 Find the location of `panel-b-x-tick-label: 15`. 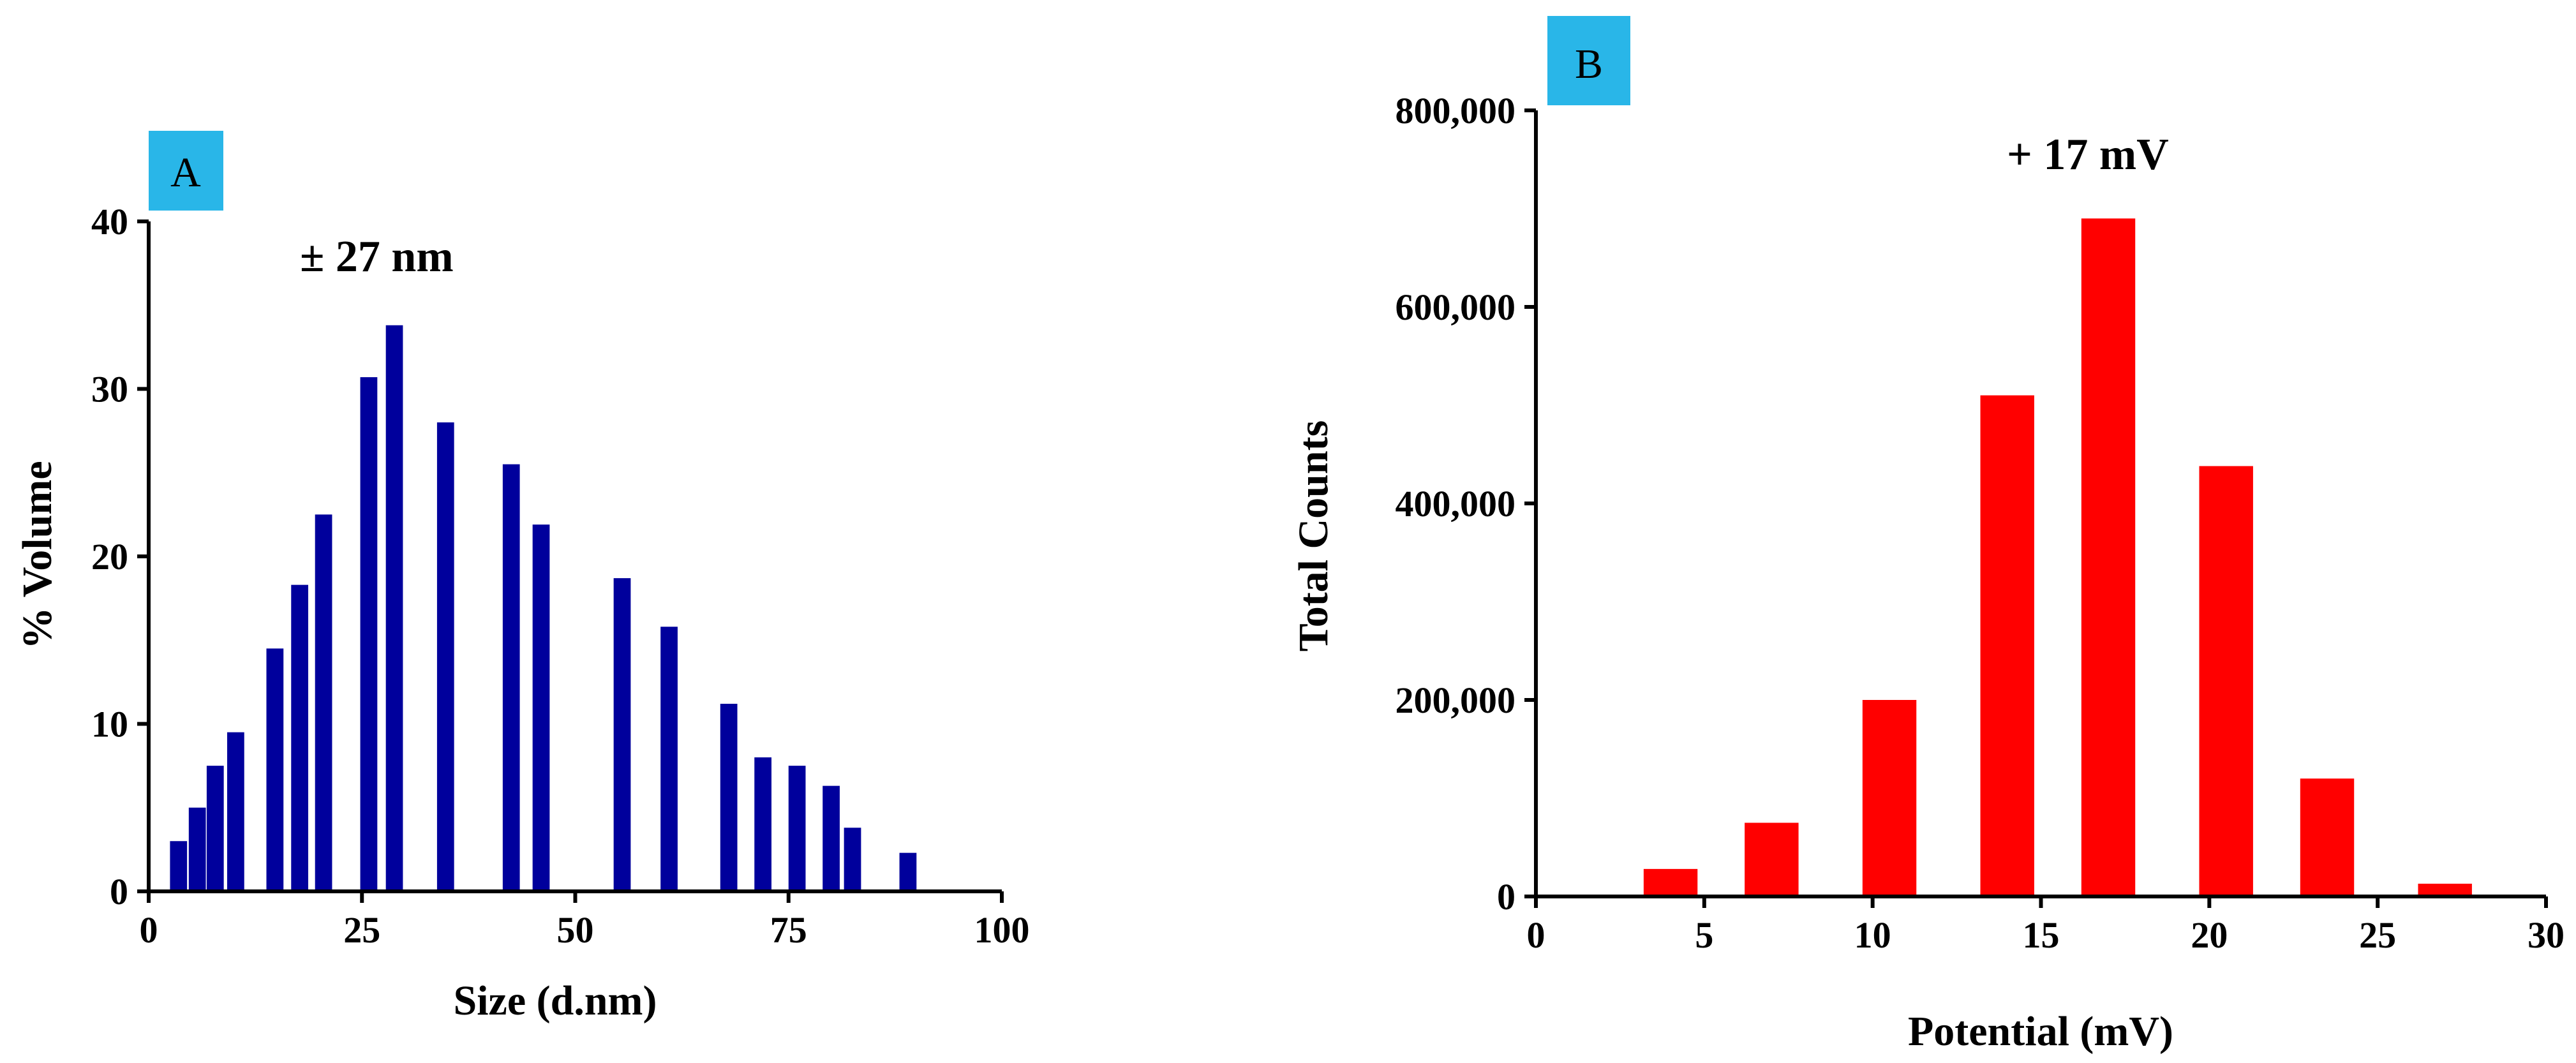

panel-b-x-tick-label: 15 is located at coordinates (2041, 935).